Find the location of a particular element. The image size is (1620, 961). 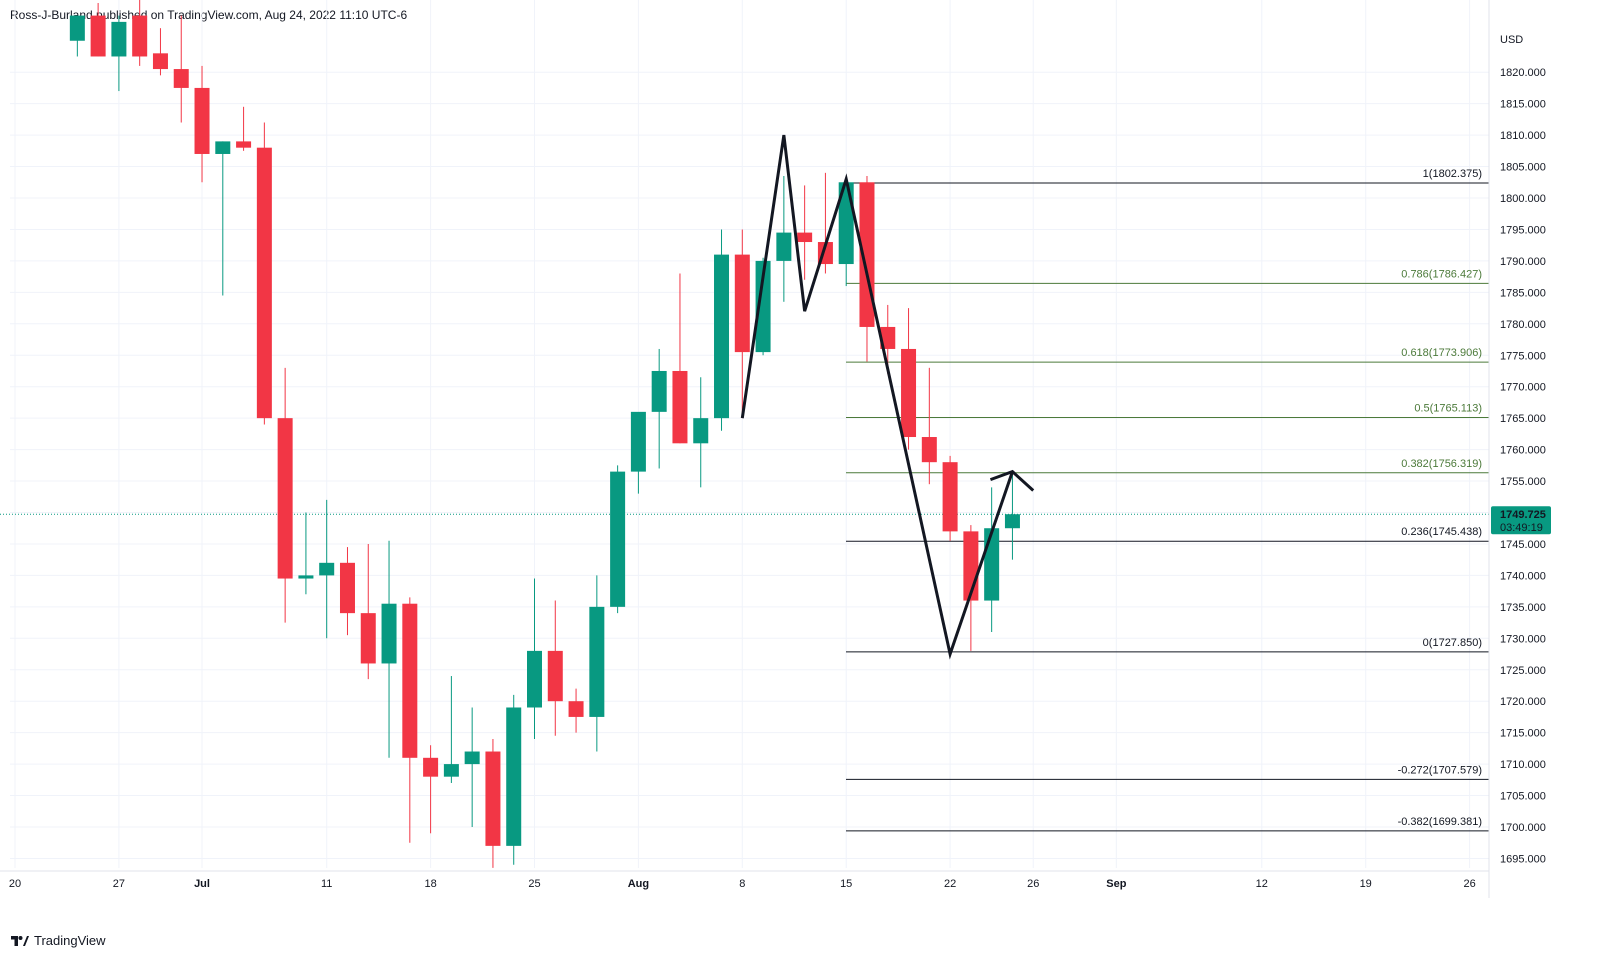

price-tick-label: 1795.000 is located at coordinates (1523, 230).